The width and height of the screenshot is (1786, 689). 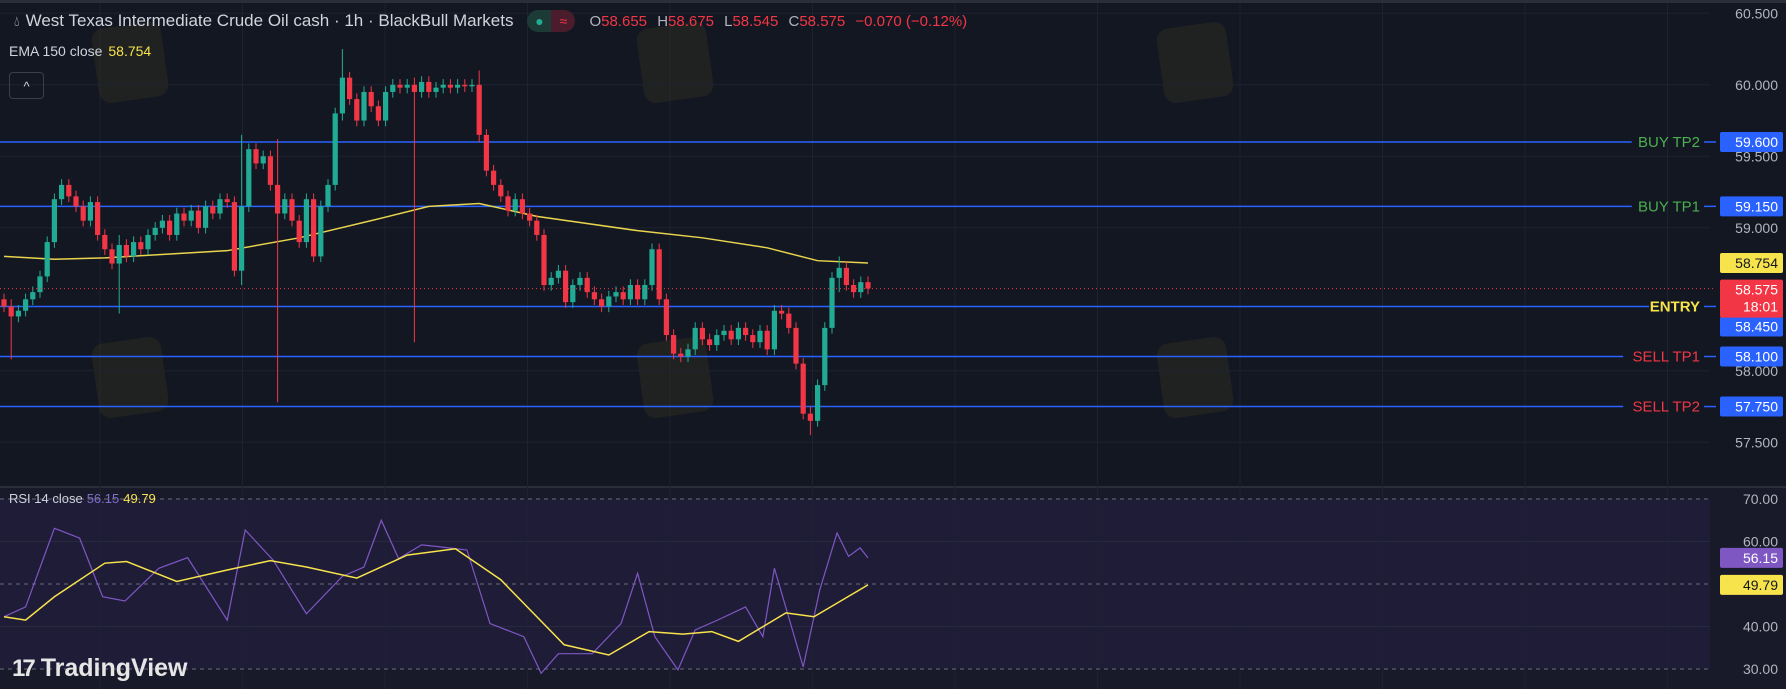 What do you see at coordinates (80, 51) in the screenshot?
I see `ema-legend: EMA 150 close 58.754` at bounding box center [80, 51].